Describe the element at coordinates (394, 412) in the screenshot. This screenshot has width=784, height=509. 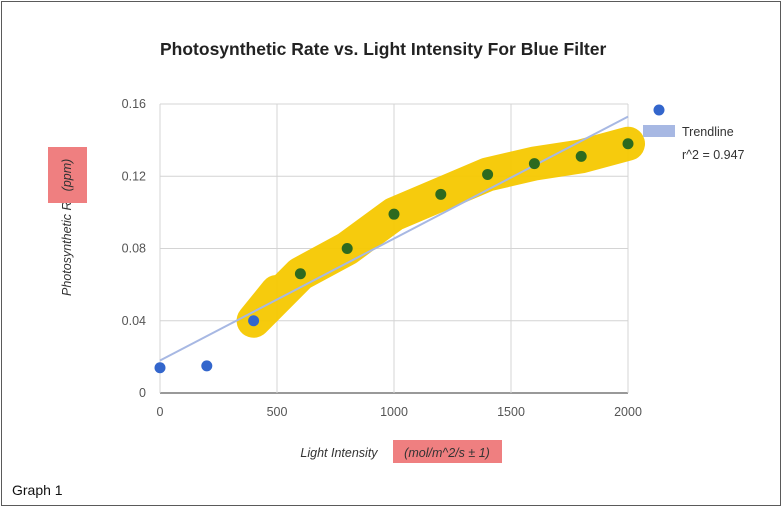
I see `x-tick-label: 1000` at that location.